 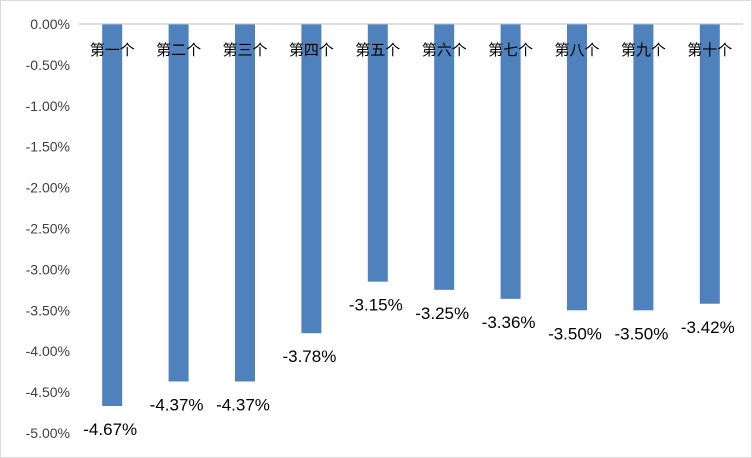 What do you see at coordinates (48, 65) in the screenshot?
I see `y-tick-label: -0.50%` at bounding box center [48, 65].